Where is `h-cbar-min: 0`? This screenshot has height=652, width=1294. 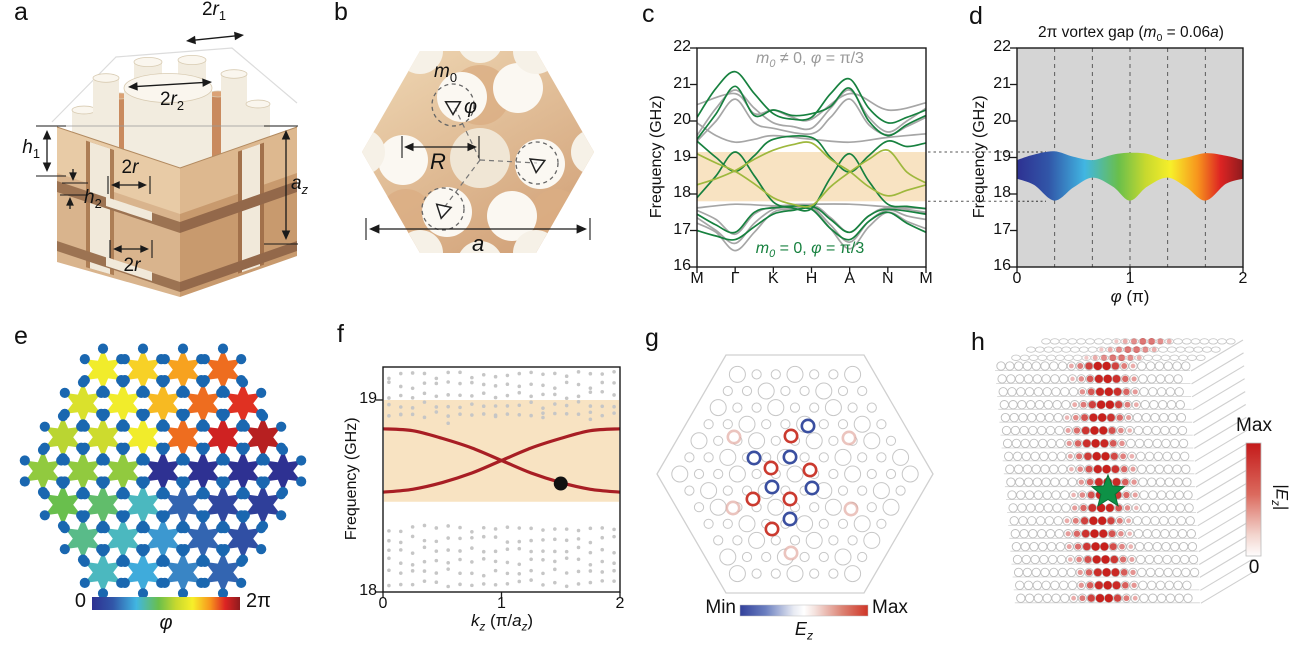
h-cbar-min: 0 is located at coordinates (1254, 567).